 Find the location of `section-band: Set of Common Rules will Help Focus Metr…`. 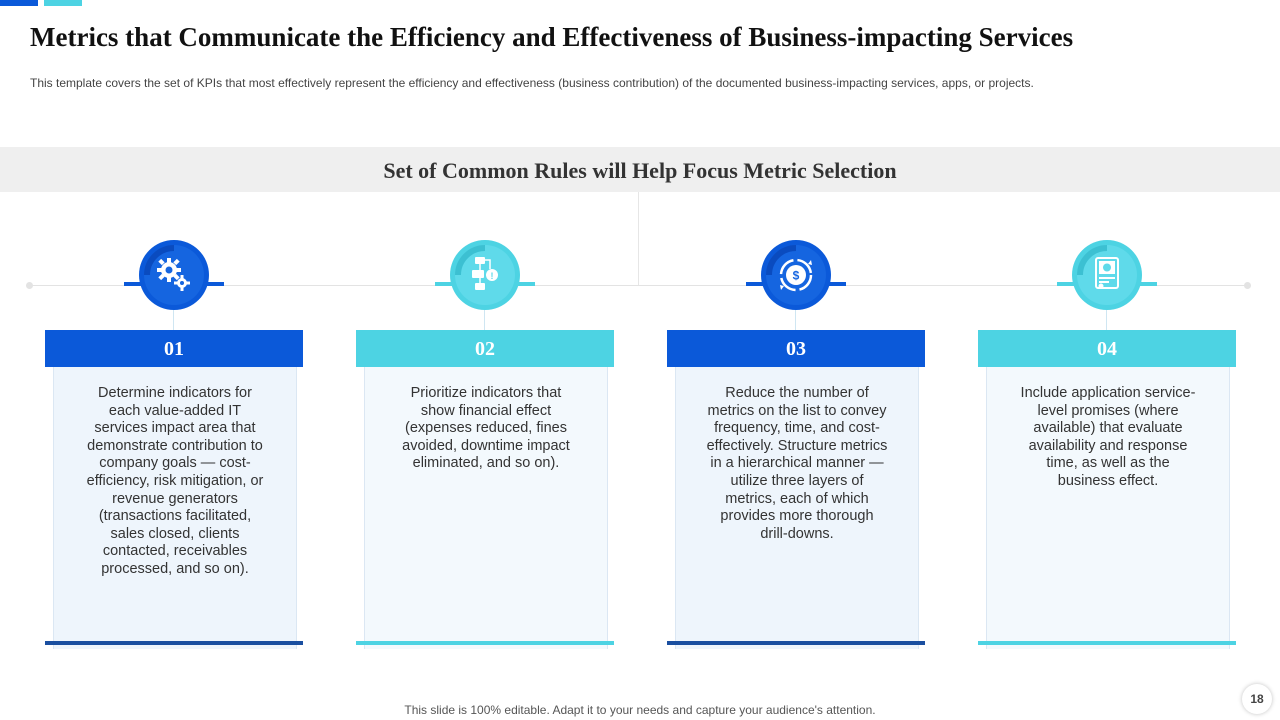

section-band: Set of Common Rules will Help Focus Metr… is located at coordinates (640, 169).